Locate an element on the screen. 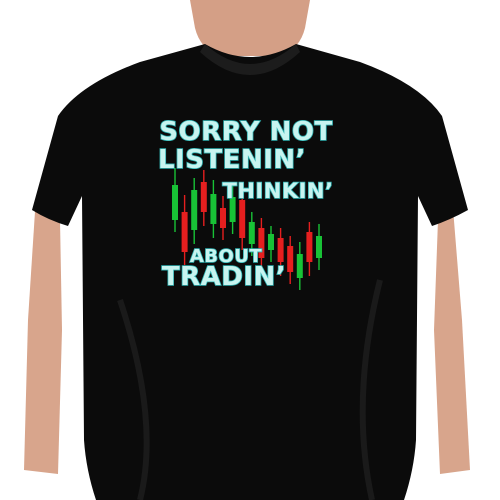 The image size is (500, 500). print-line-1: SORRY NOT is located at coordinates (245, 132).